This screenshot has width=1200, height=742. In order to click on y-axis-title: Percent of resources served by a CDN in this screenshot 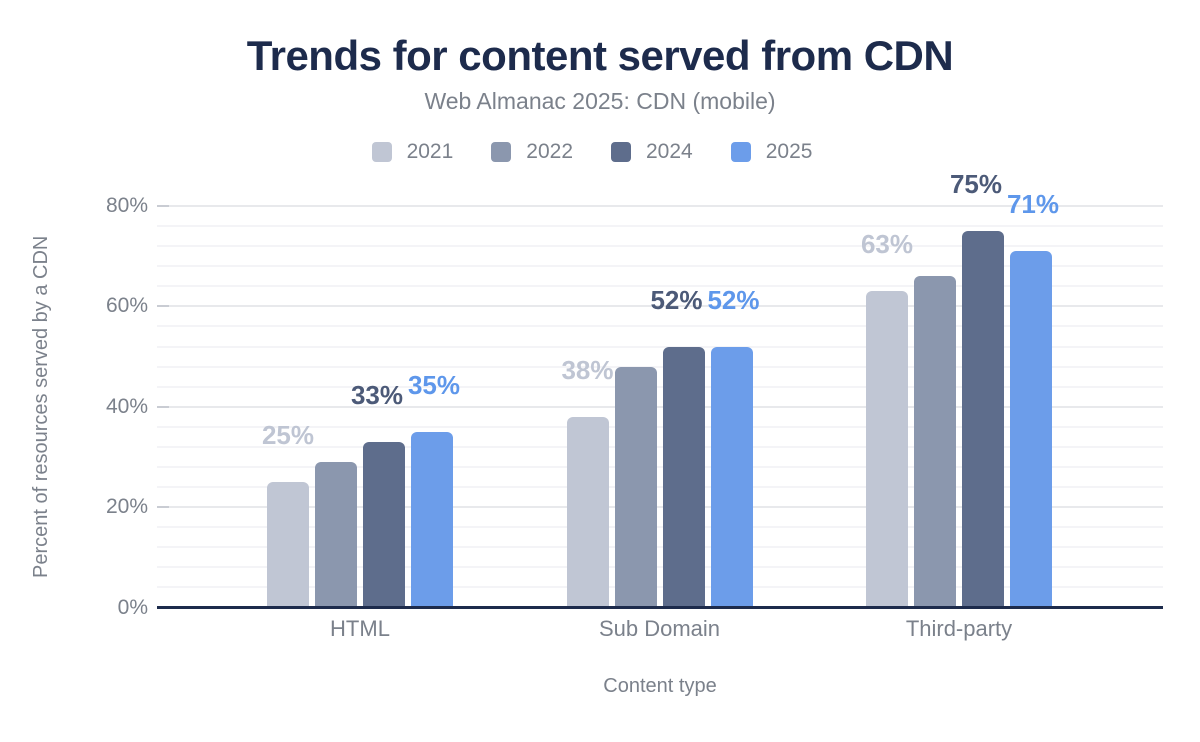, I will do `click(41, 407)`.